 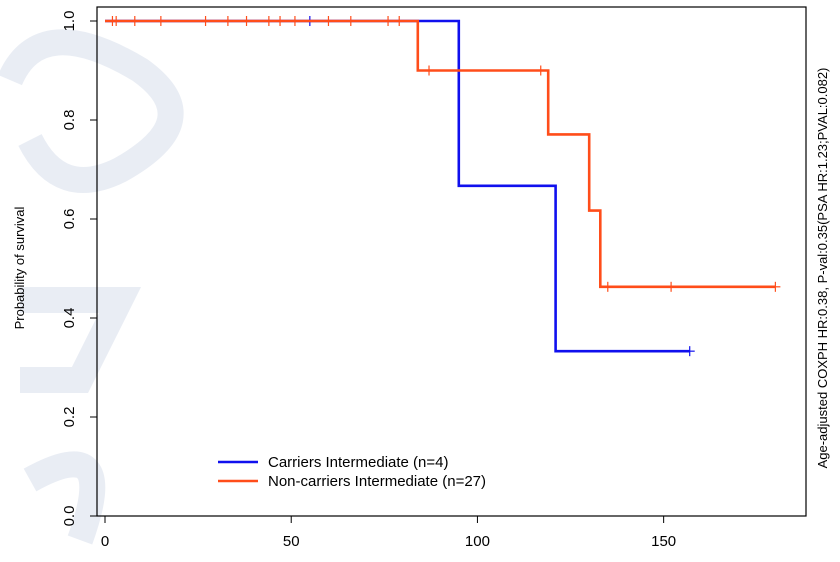 I want to click on legend-label-noncarriers: Non-carriers Intermediate (n=27), so click(x=377, y=481).